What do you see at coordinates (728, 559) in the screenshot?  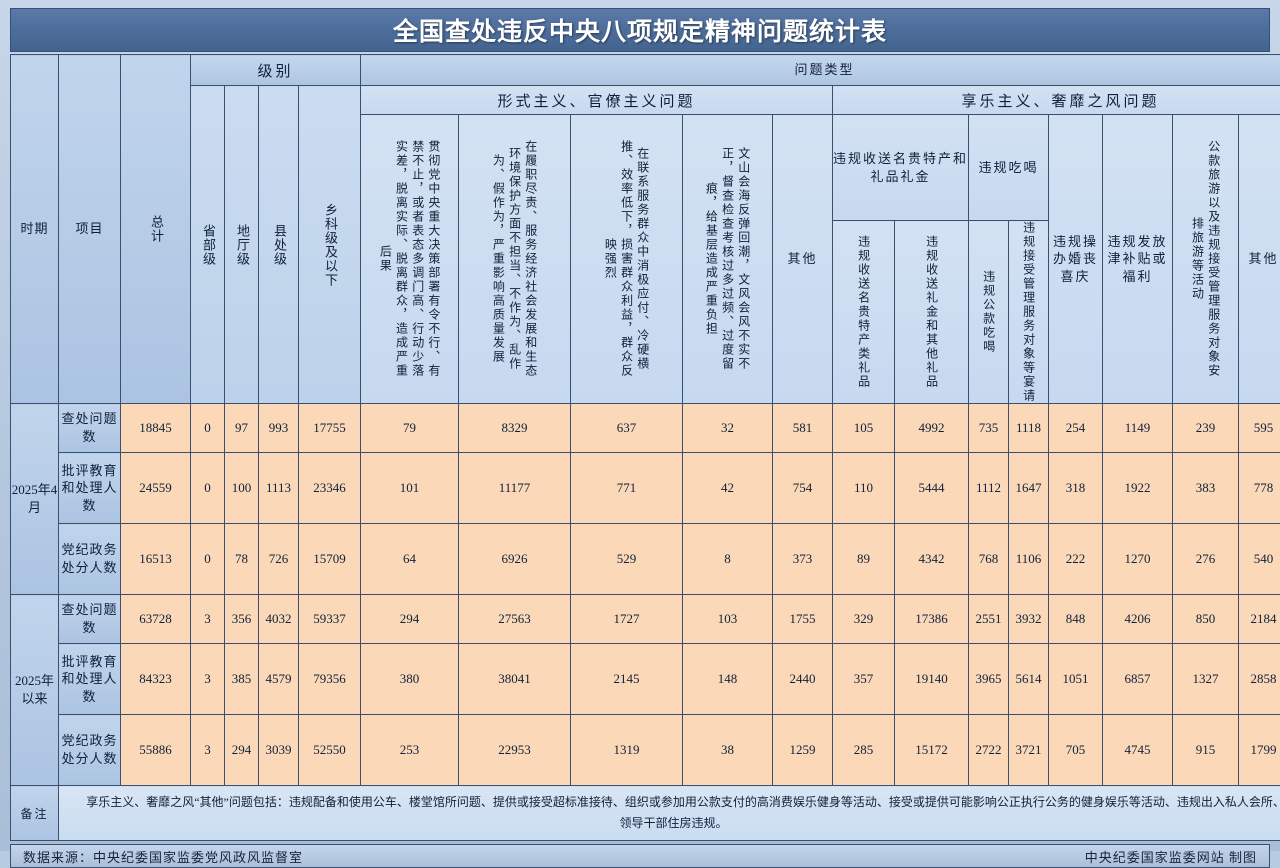 I see `cell-formalism-3: 8` at bounding box center [728, 559].